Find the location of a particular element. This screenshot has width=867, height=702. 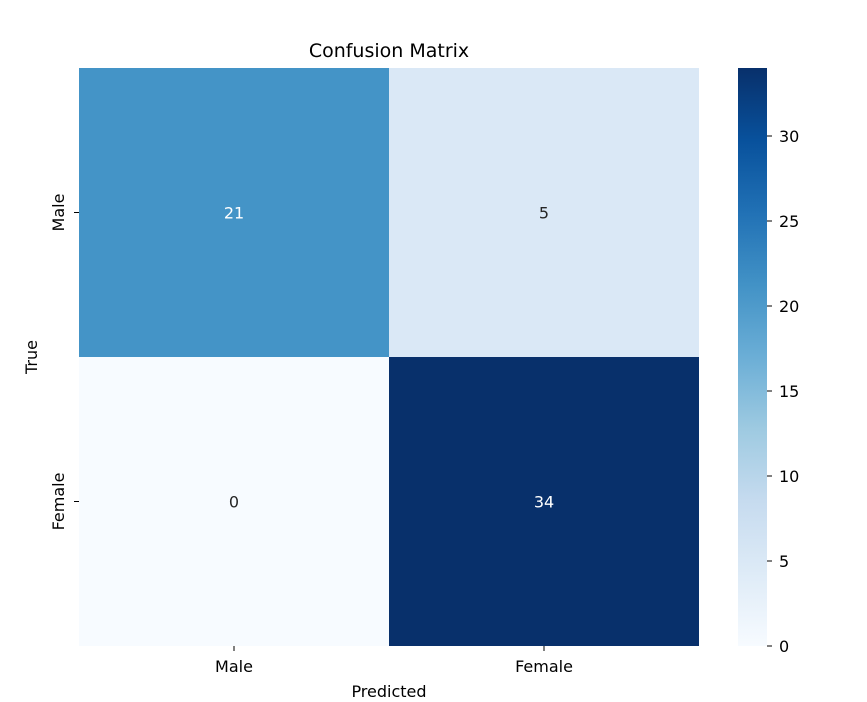

colorbar-tick-label: 10 is located at coordinates (789, 476).